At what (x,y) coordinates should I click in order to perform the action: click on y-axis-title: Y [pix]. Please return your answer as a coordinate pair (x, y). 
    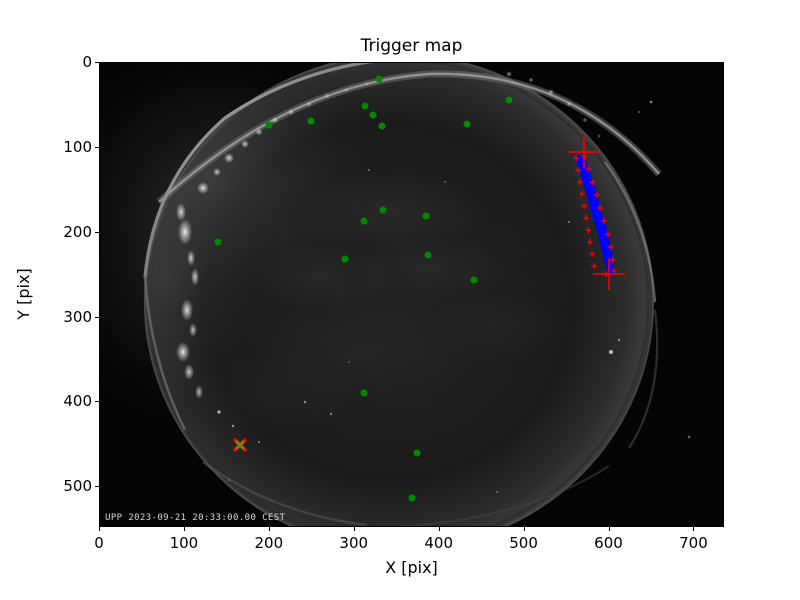
    Looking at the image, I should click on (23, 294).